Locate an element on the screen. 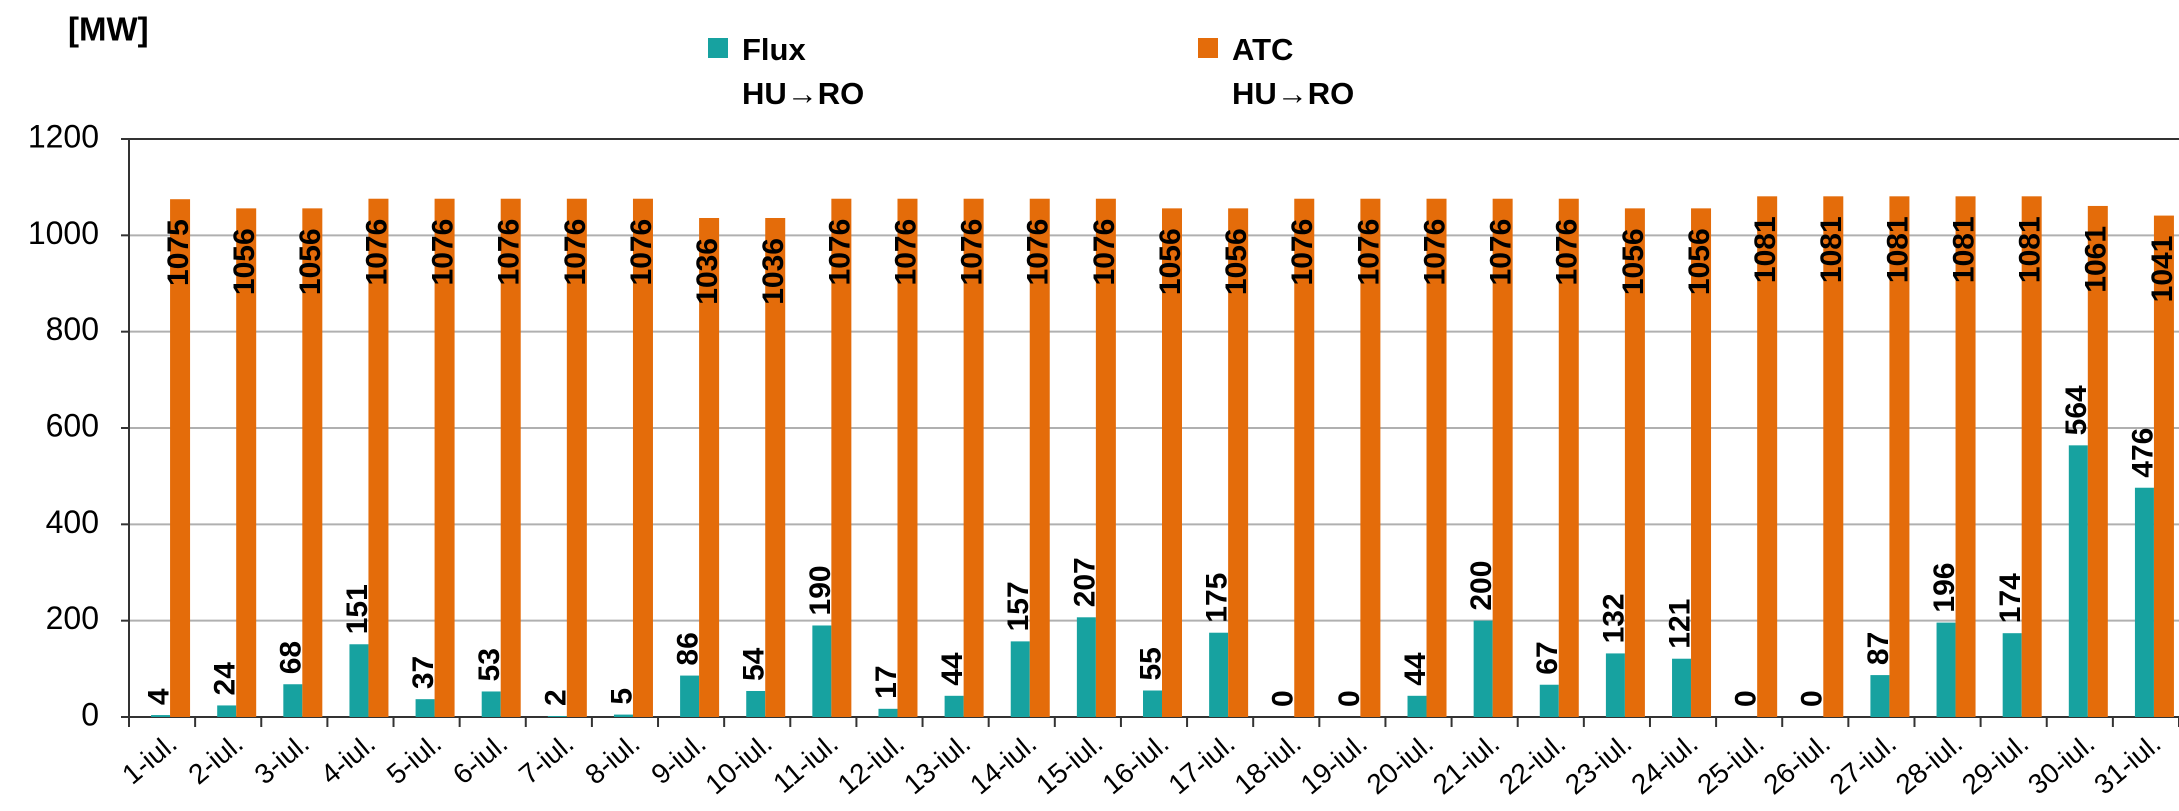  x-tick-label: 19-iul. is located at coordinates (1334, 764).